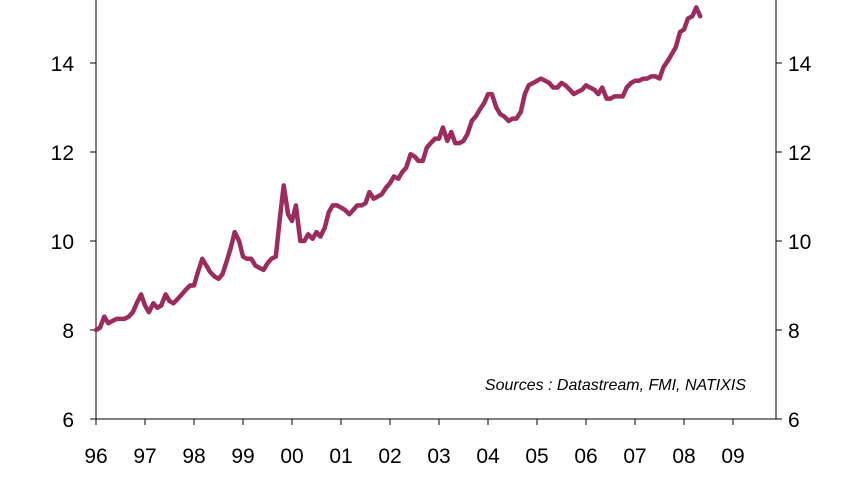  Describe the element at coordinates (144, 456) in the screenshot. I see `x-tick-label: 97` at that location.